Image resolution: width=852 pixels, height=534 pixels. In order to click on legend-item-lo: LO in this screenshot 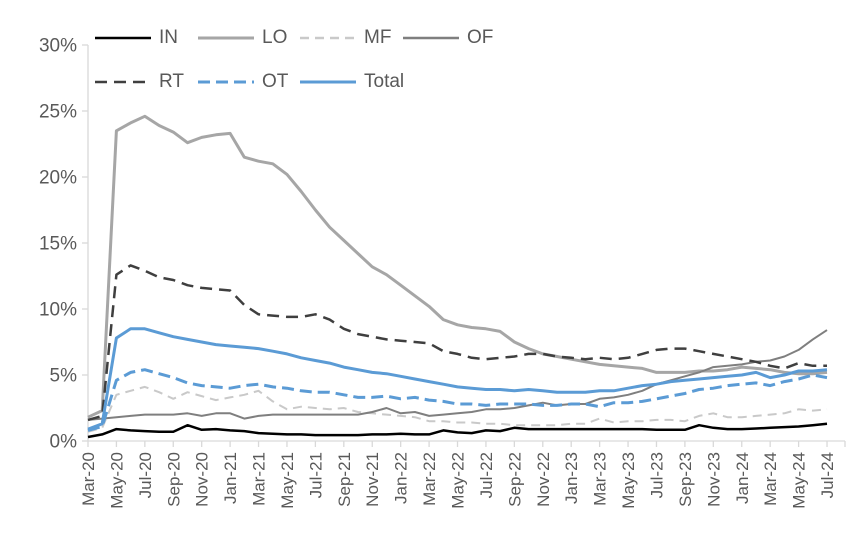, I will do `click(242, 38)`.